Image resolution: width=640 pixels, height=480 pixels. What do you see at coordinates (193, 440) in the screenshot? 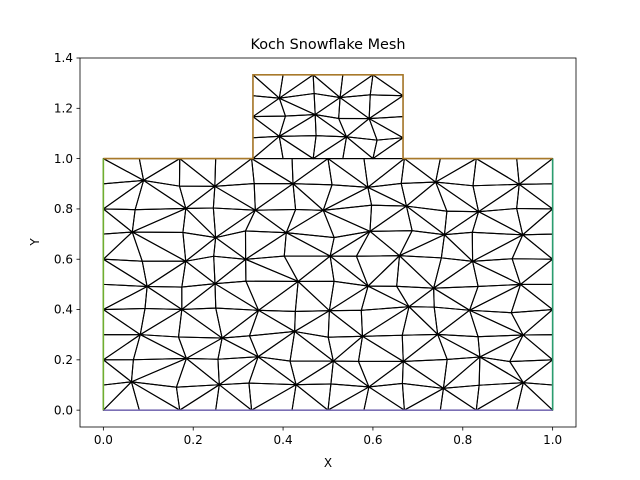
I see `x-tick-label: 0.2` at bounding box center [193, 440].